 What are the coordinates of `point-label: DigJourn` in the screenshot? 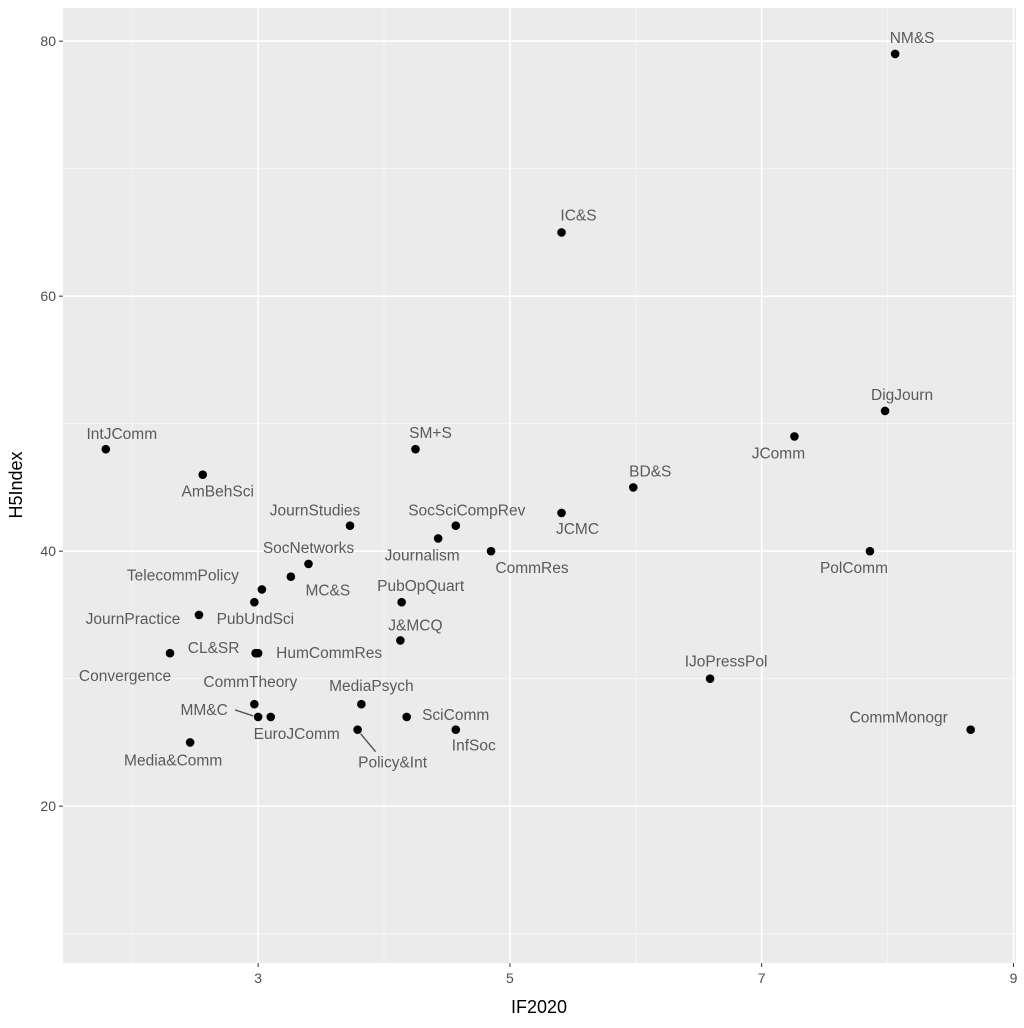 It's located at (902, 395).